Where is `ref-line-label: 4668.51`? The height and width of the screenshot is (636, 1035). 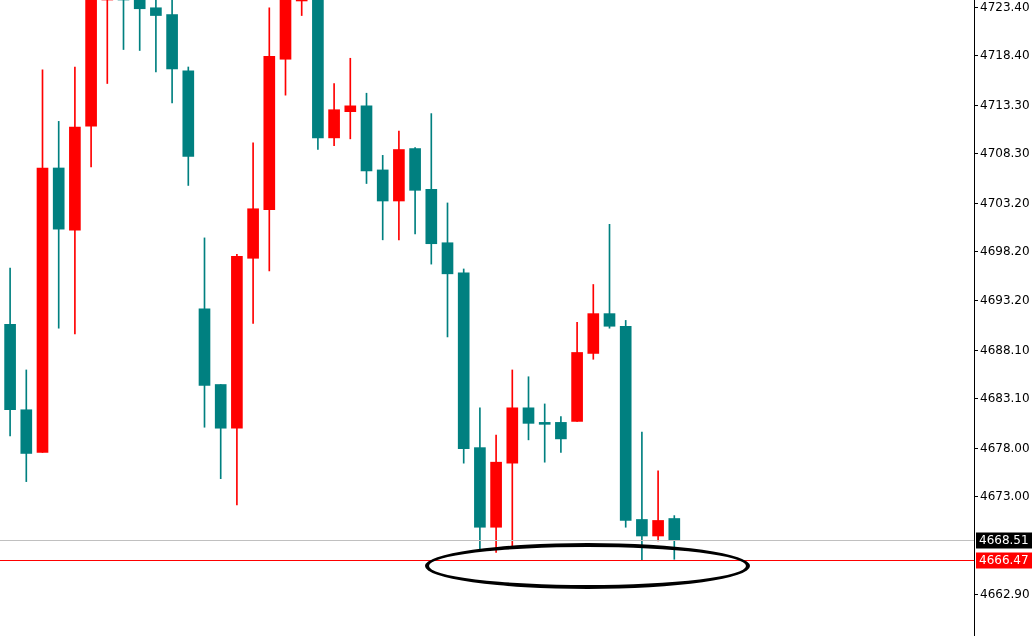
ref-line-label: 4668.51 is located at coordinates (1004, 539).